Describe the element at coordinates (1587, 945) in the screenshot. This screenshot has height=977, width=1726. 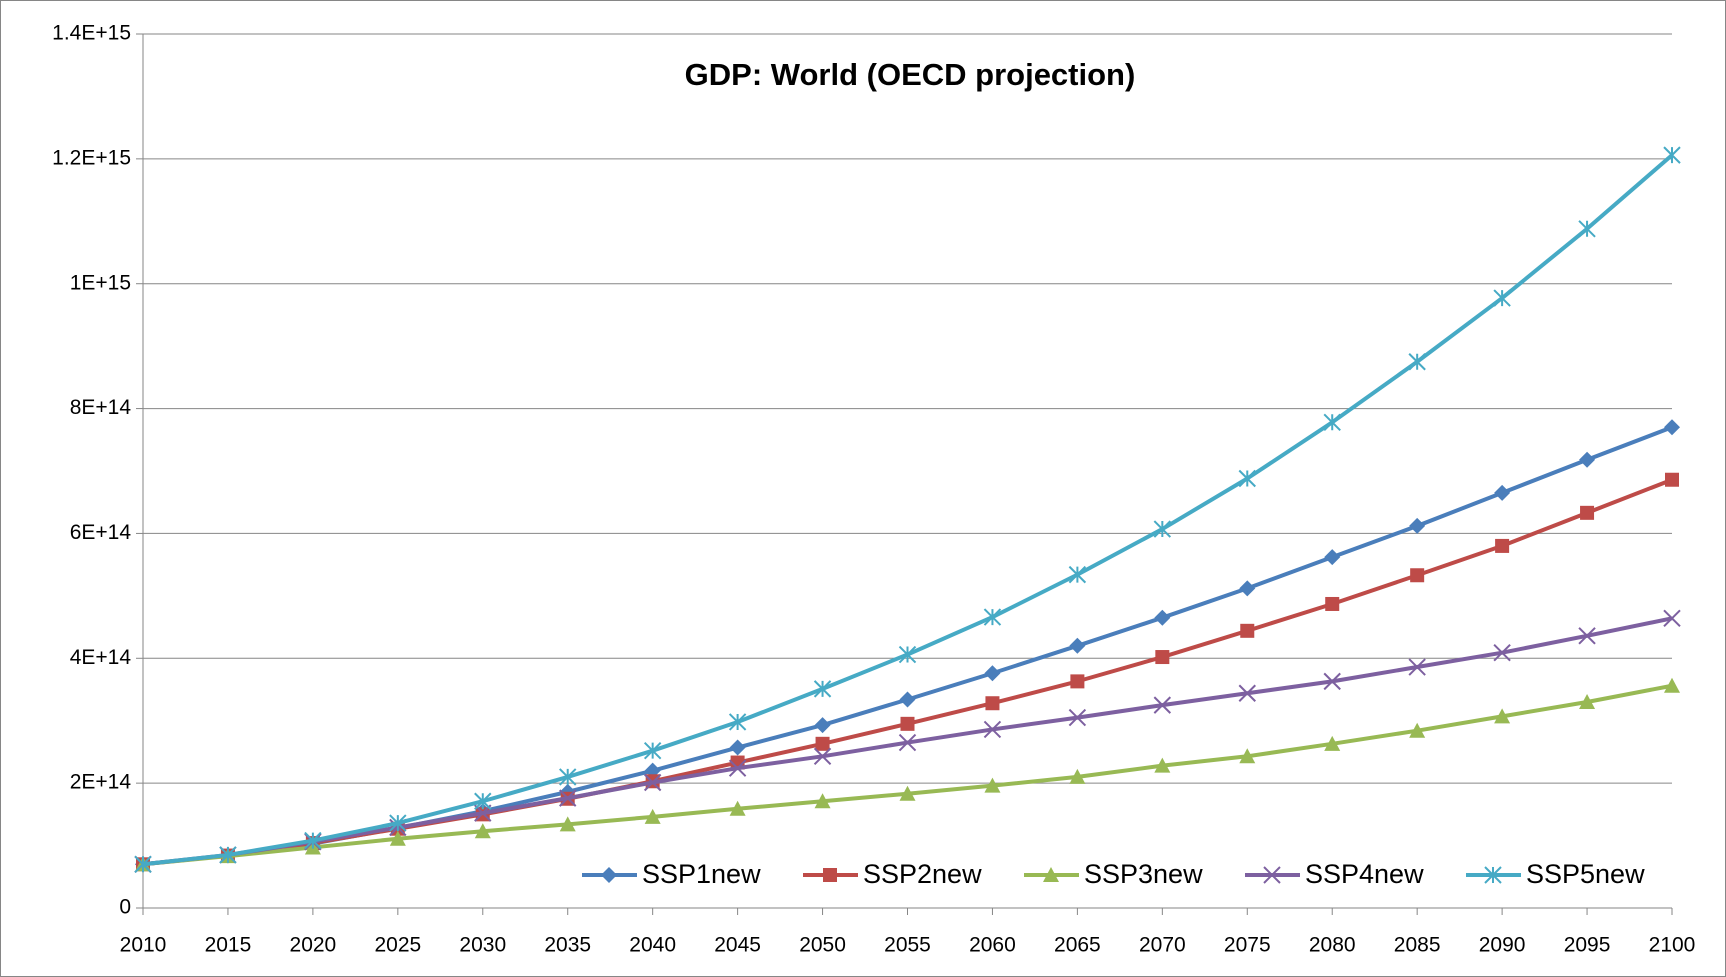
I see `x-tick-label: 2095` at that location.